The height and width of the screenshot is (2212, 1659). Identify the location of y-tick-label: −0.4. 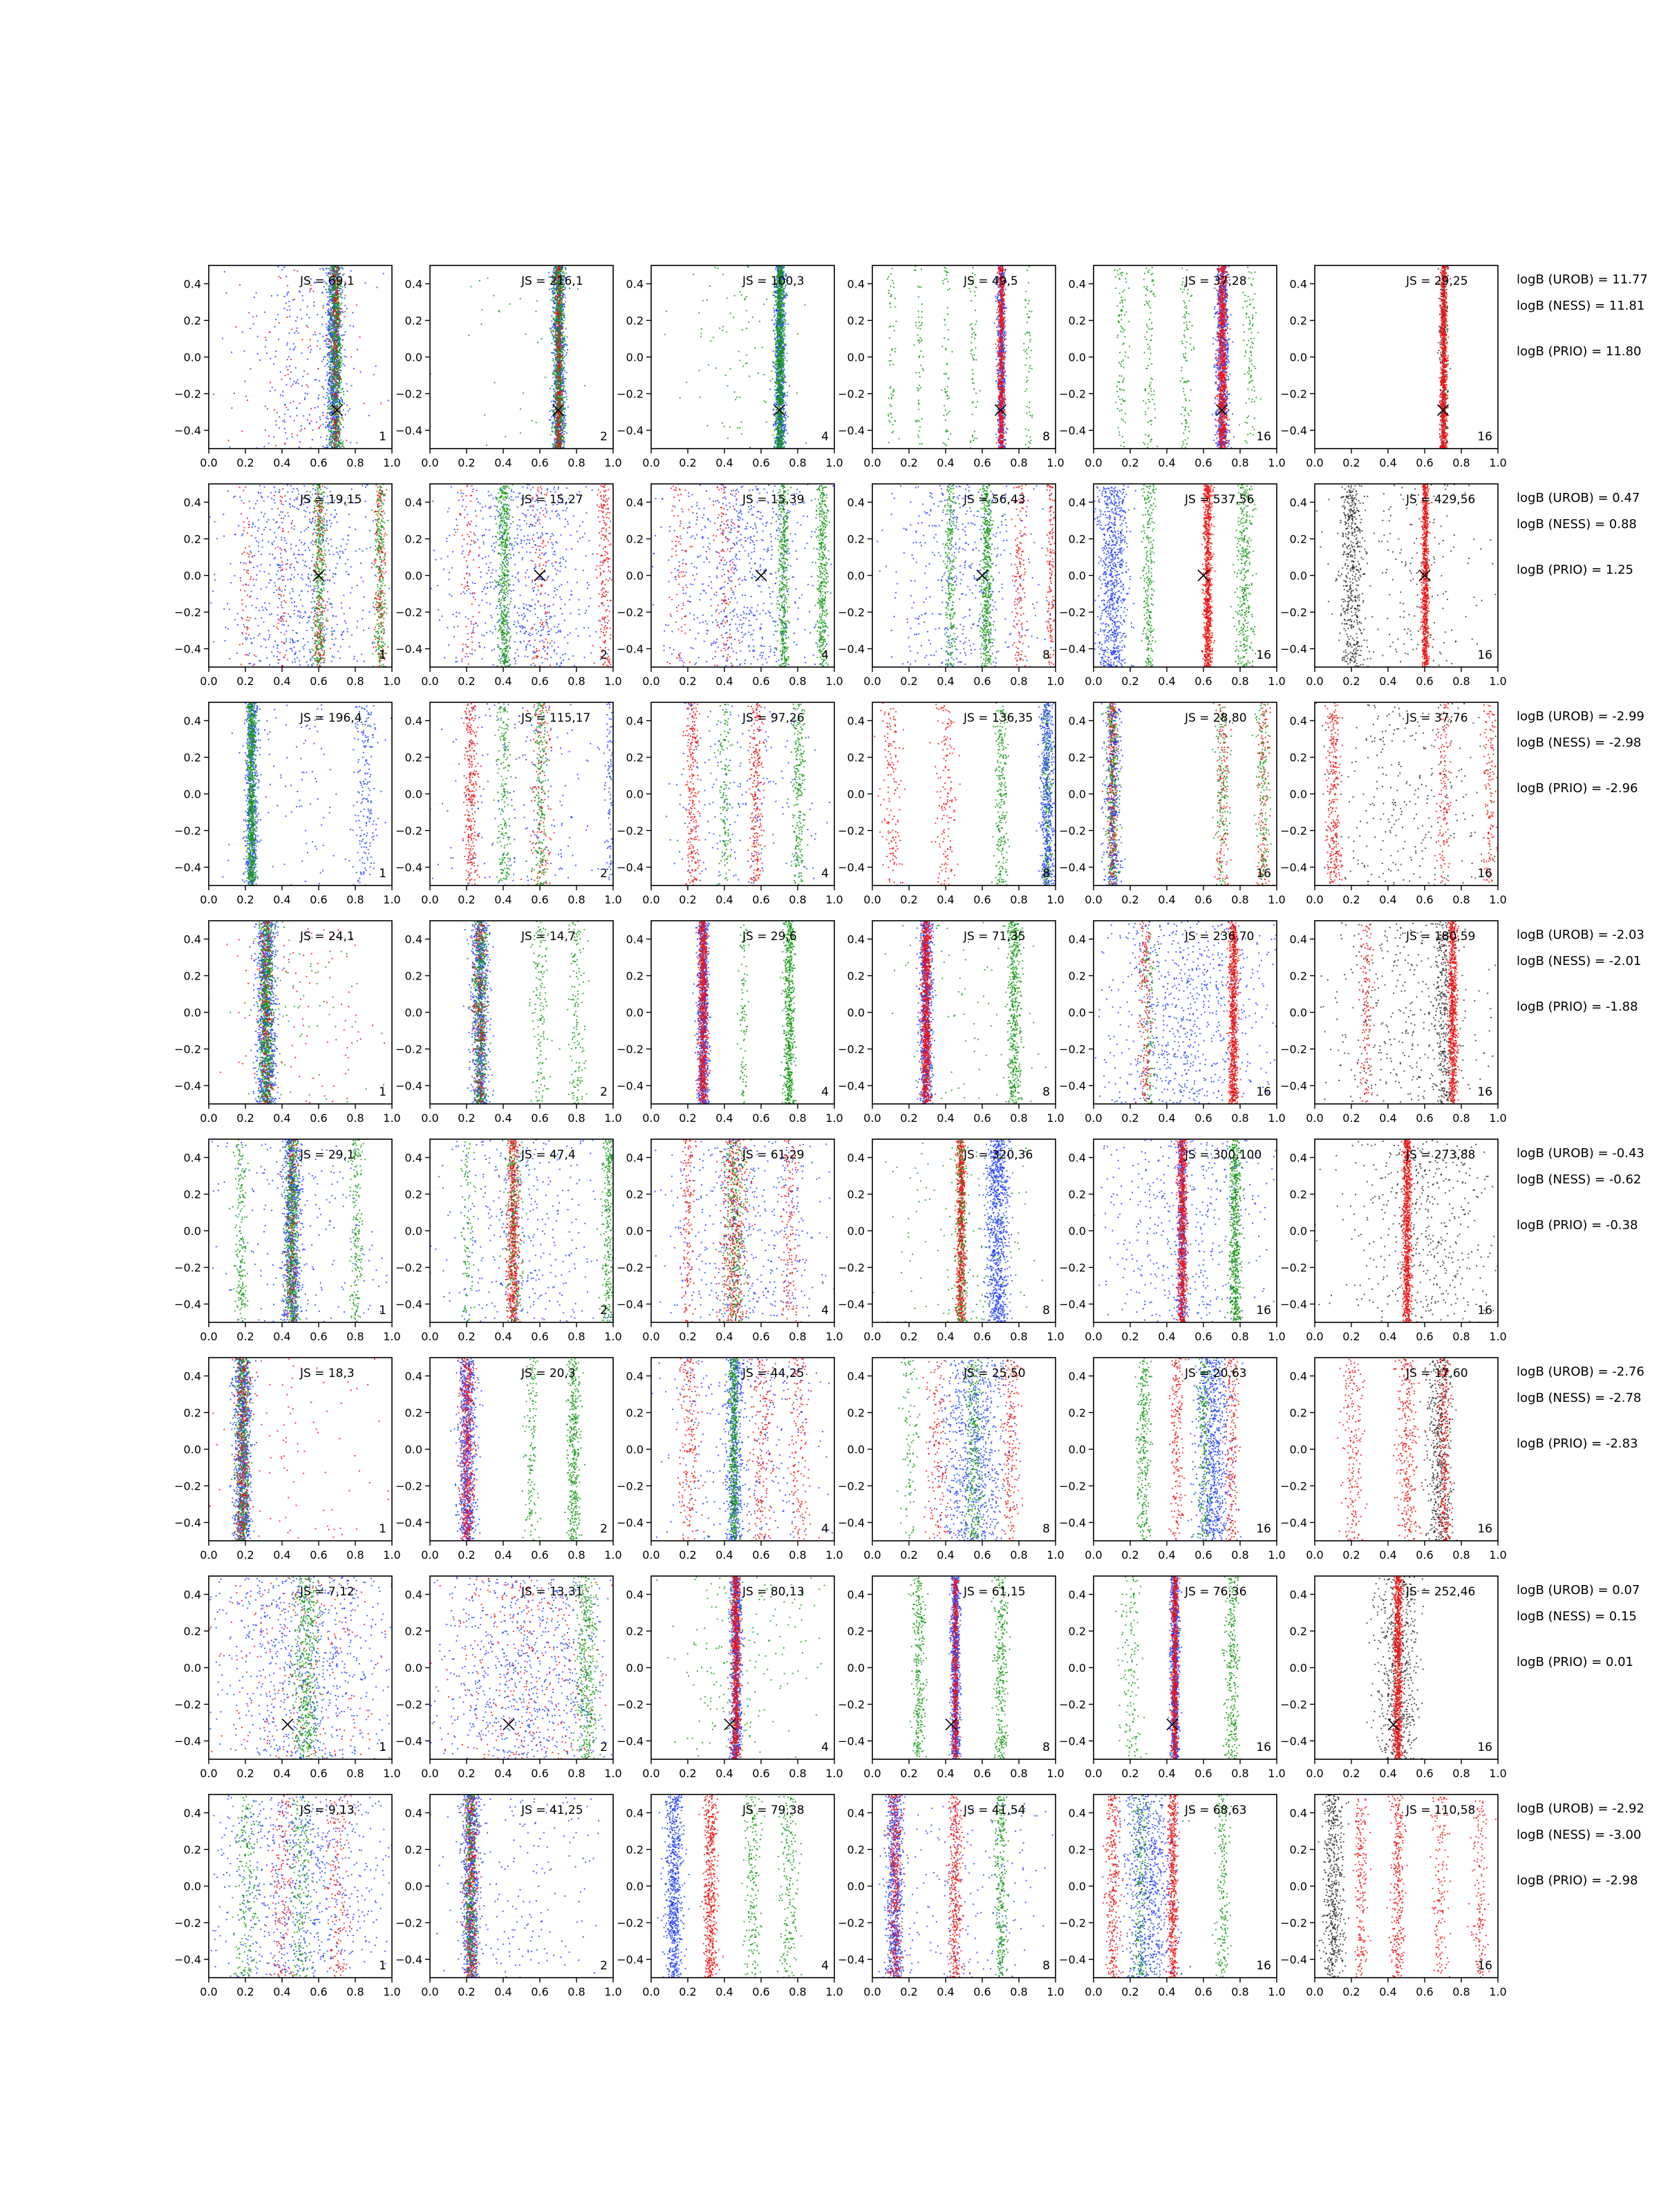
(187, 431).